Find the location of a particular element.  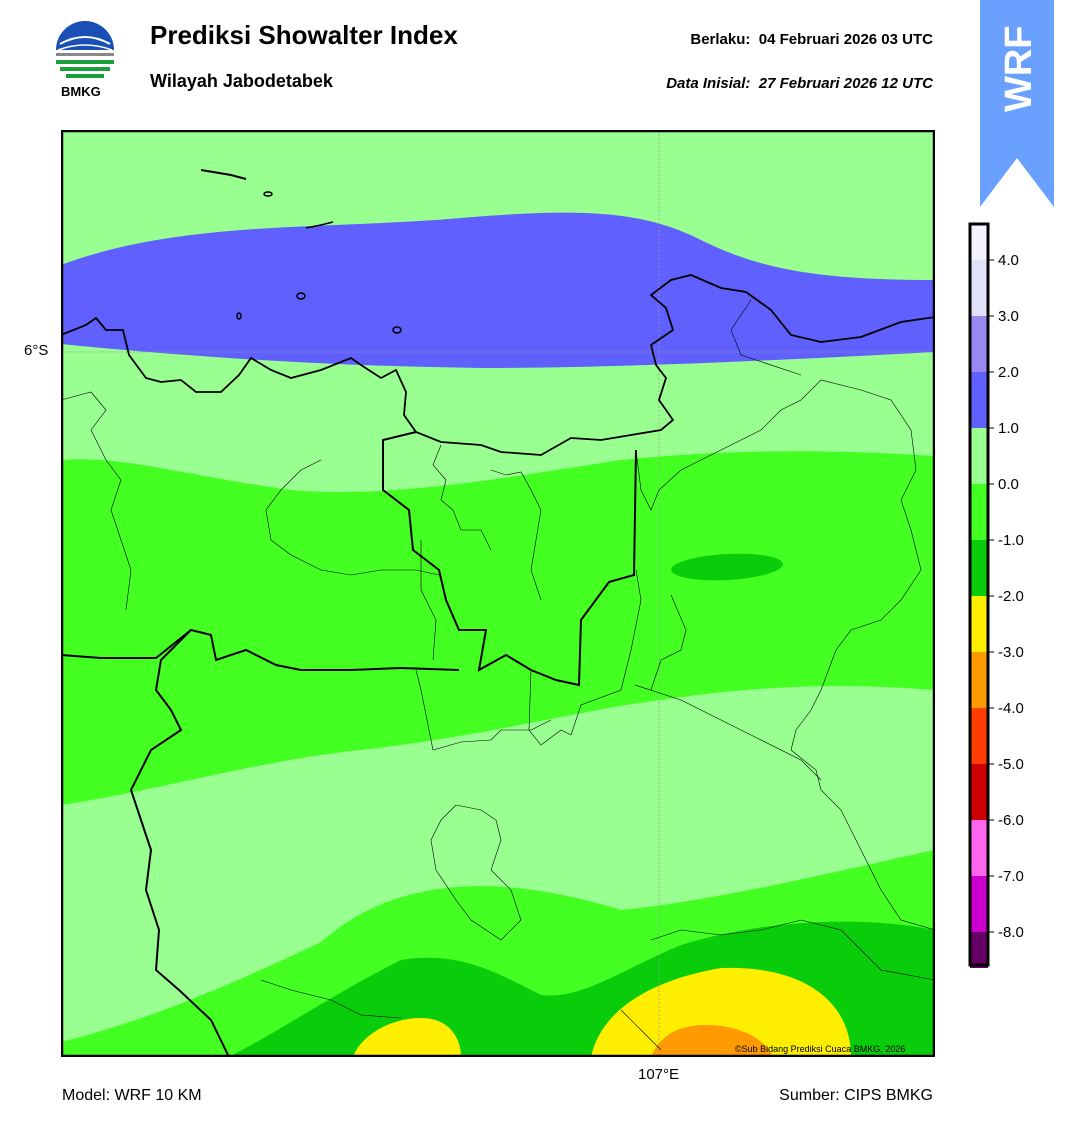

contour-neg4-neg3 is located at coordinates (712, 1041).